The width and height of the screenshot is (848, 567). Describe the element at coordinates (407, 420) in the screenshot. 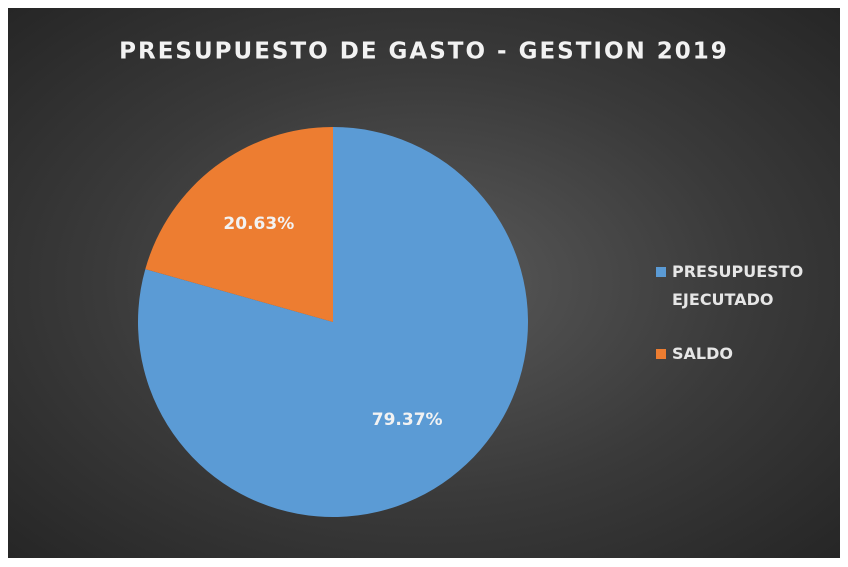

I see `data-label: 79.37%` at that location.